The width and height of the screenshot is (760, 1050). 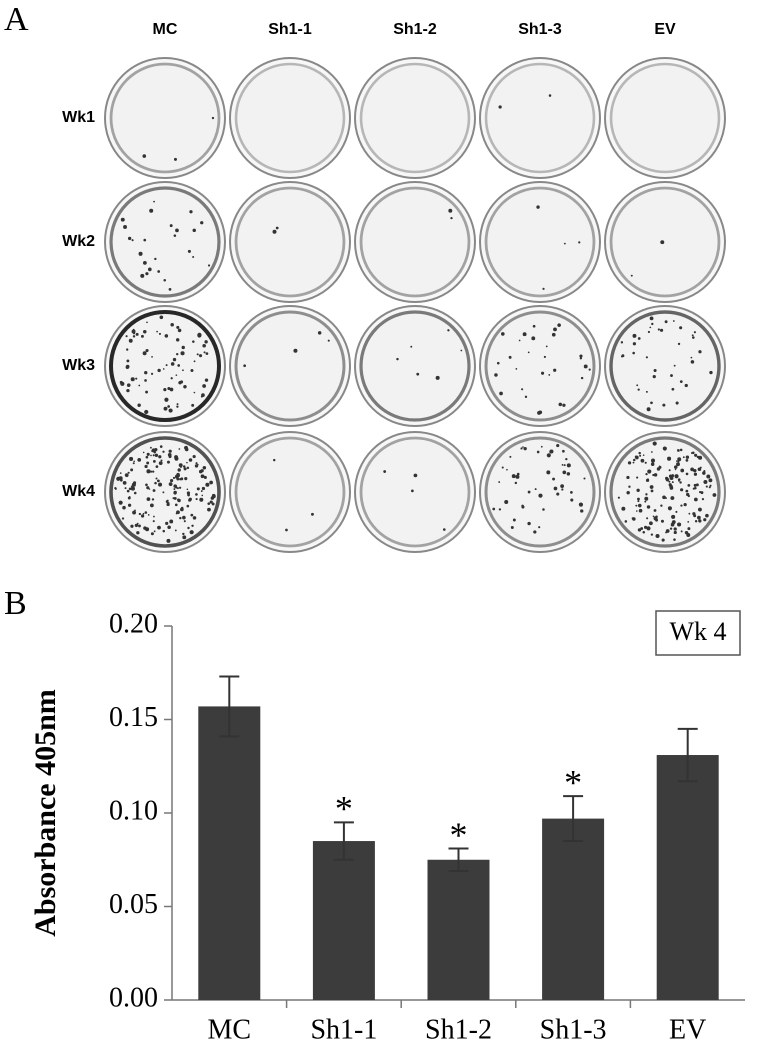 I want to click on x-tick-label: Sh1-2, so click(x=458, y=1029).